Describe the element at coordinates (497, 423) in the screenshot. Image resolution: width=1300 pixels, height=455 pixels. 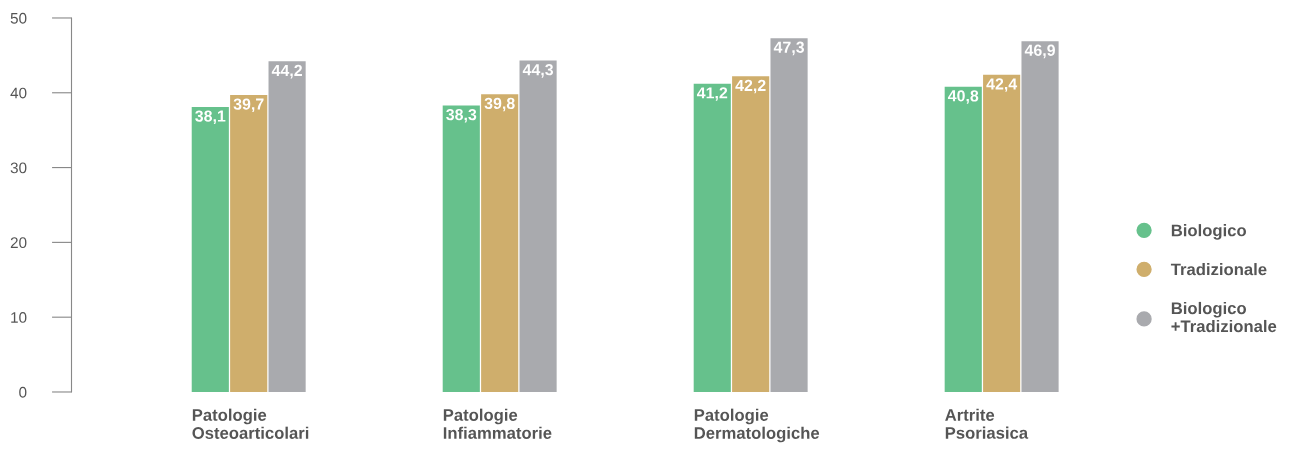
I see `x-tick-label: Patologie Infiammatorie` at that location.